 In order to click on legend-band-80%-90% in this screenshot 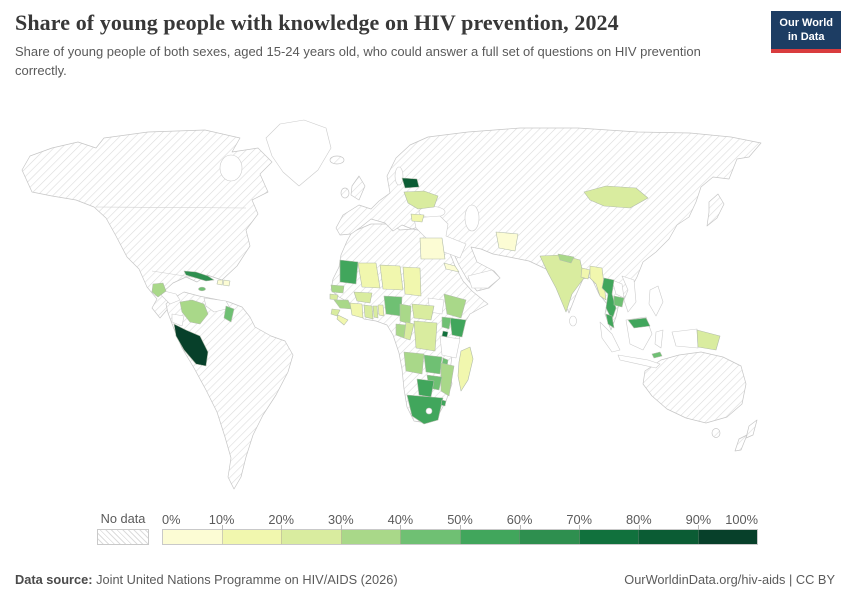, I will do `click(669, 537)`.